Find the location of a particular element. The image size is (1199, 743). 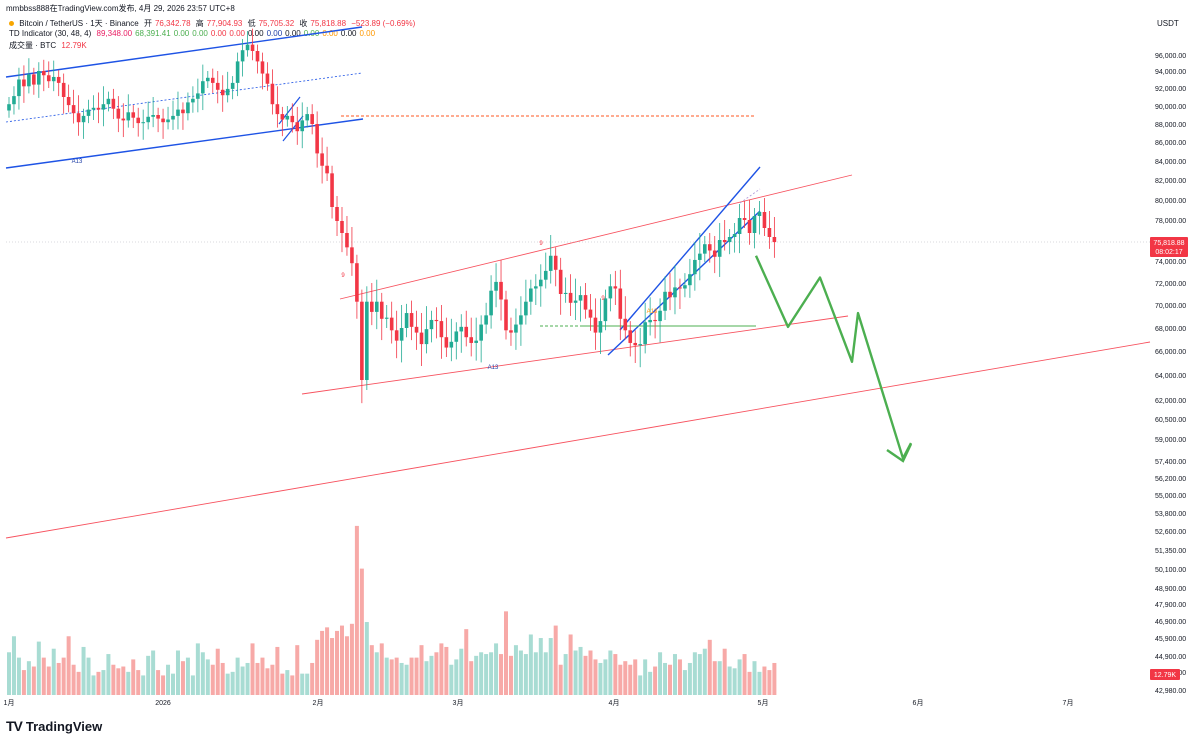

currency-label: USDT is located at coordinates (1168, 23).